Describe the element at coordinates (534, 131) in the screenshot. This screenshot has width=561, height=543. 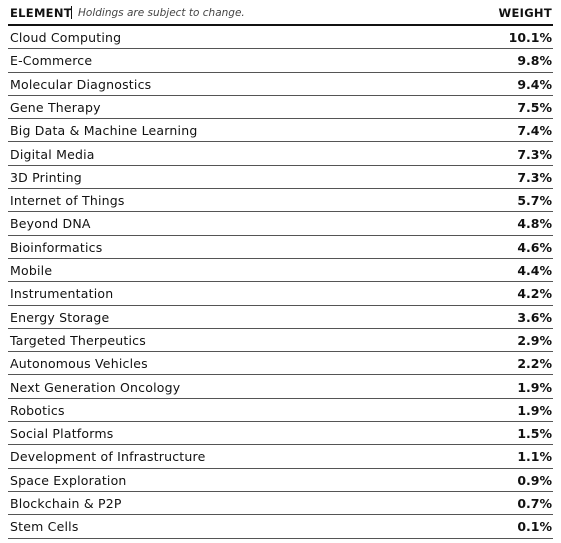
I see `weight-value: 7.4%` at that location.